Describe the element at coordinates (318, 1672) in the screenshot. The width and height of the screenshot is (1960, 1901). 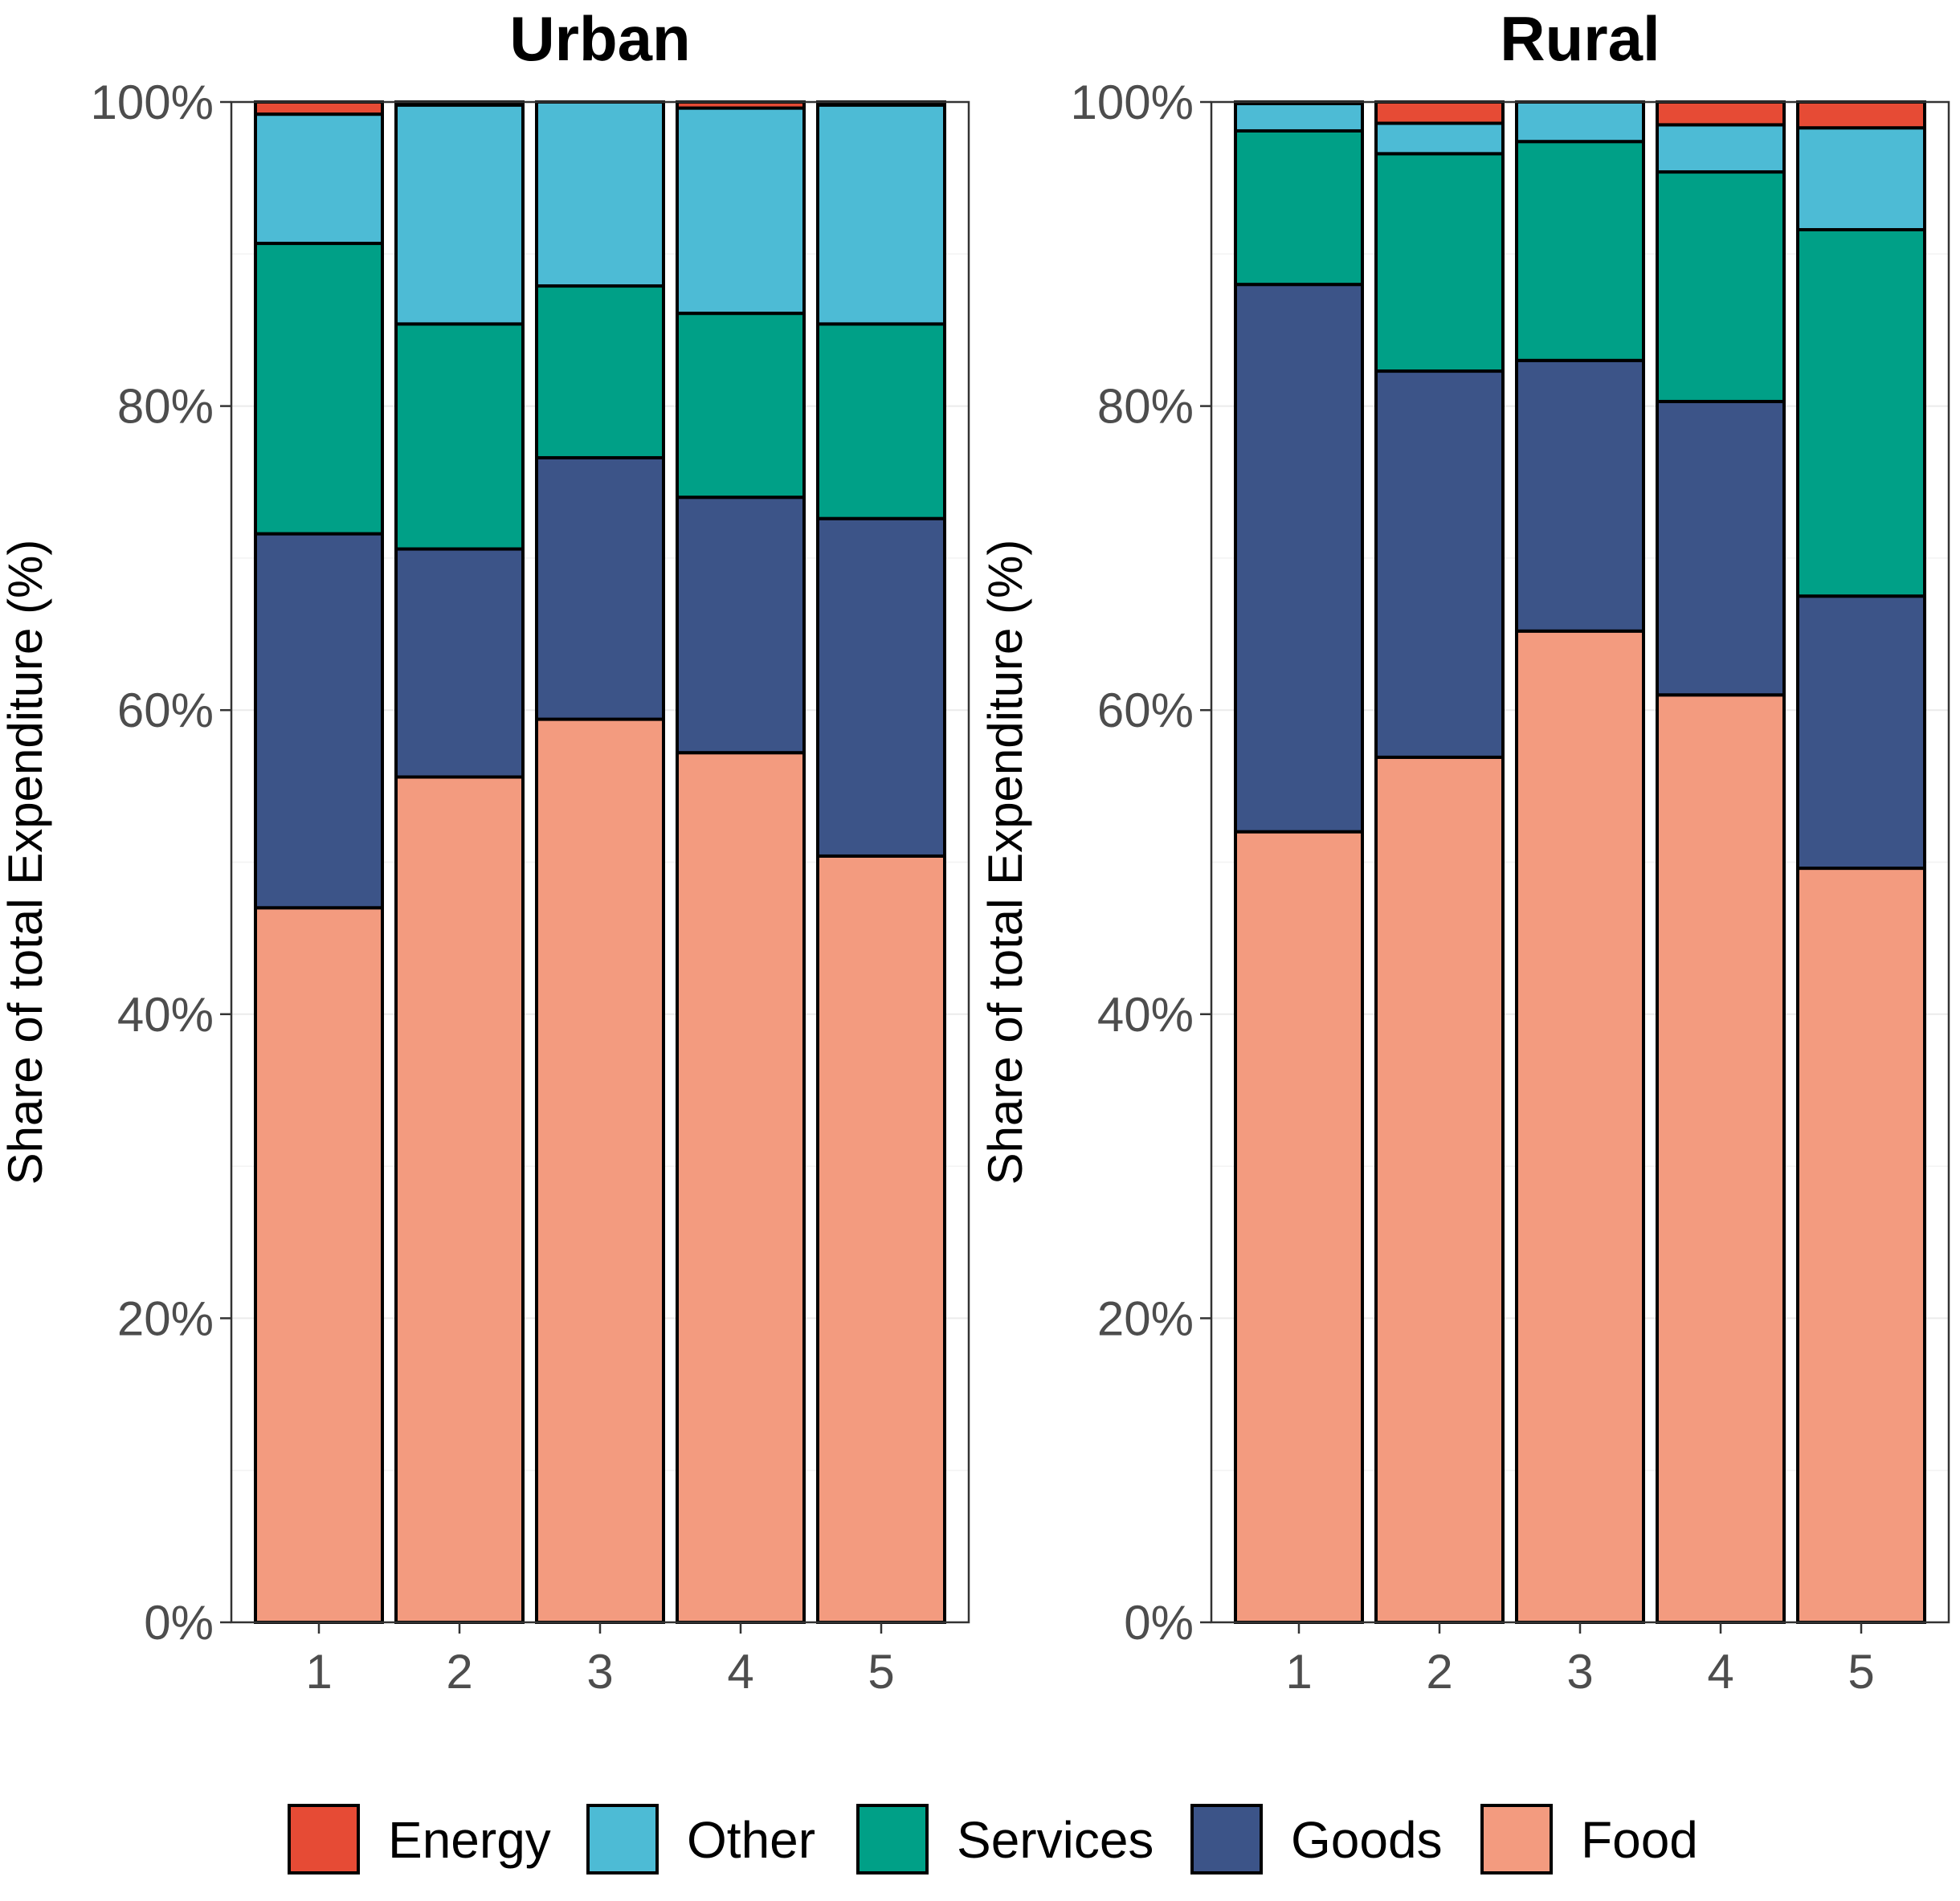
I see `urban-x-tick-label: 1` at that location.